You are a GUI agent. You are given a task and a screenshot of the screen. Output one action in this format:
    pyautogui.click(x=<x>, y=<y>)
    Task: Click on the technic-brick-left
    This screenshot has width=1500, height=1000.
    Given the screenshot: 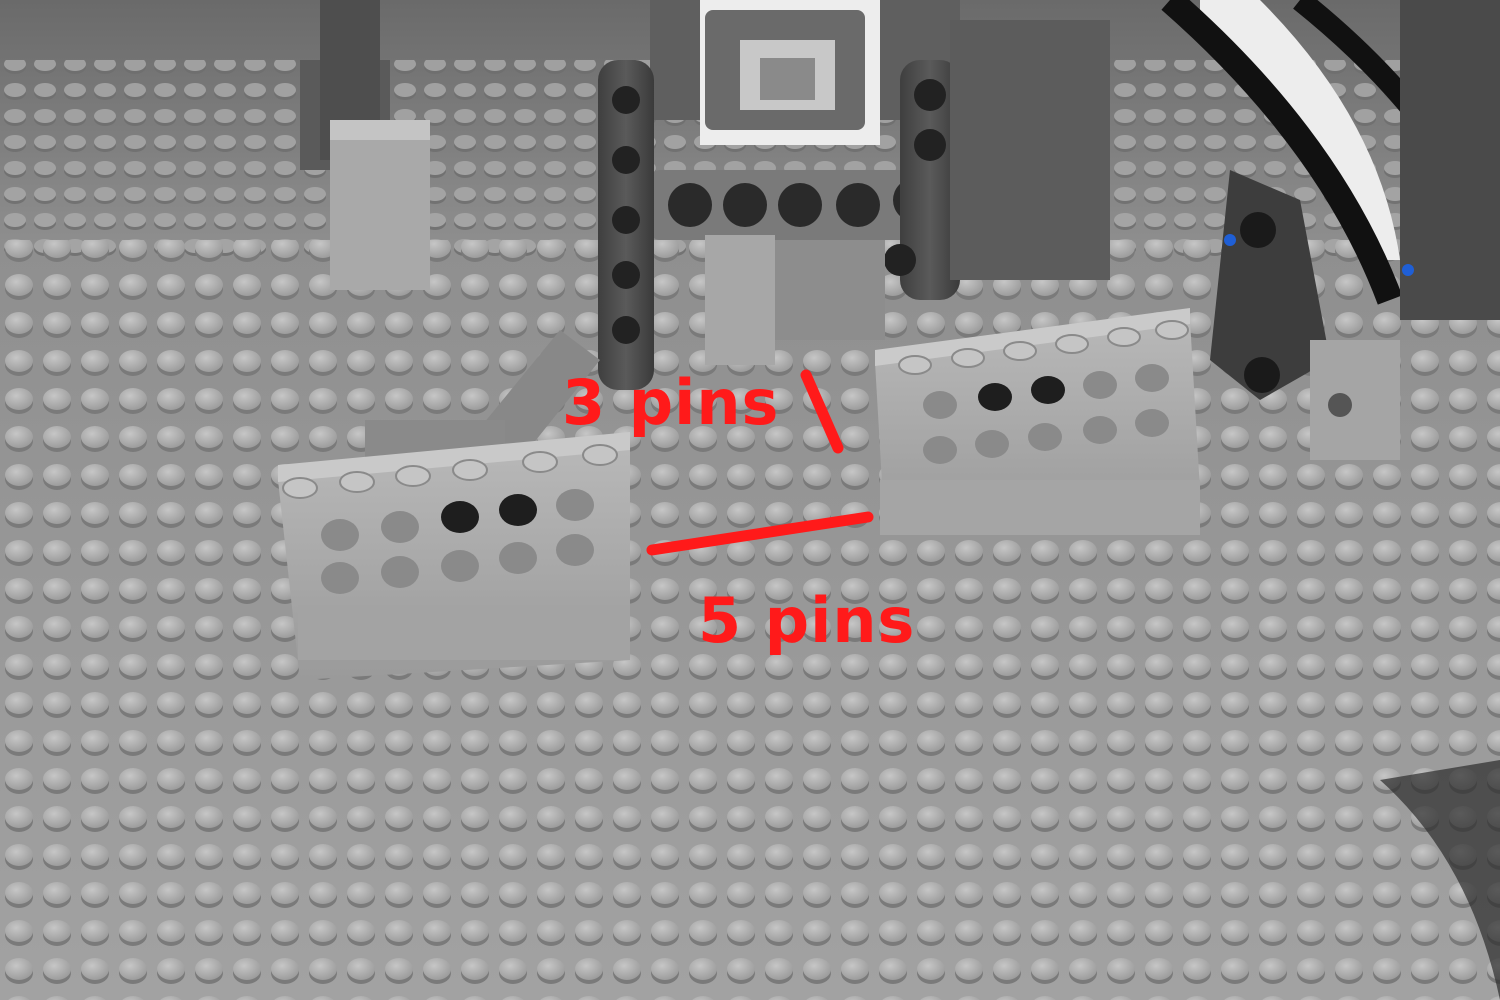 What is the action you would take?
    pyautogui.click(x=454, y=556)
    